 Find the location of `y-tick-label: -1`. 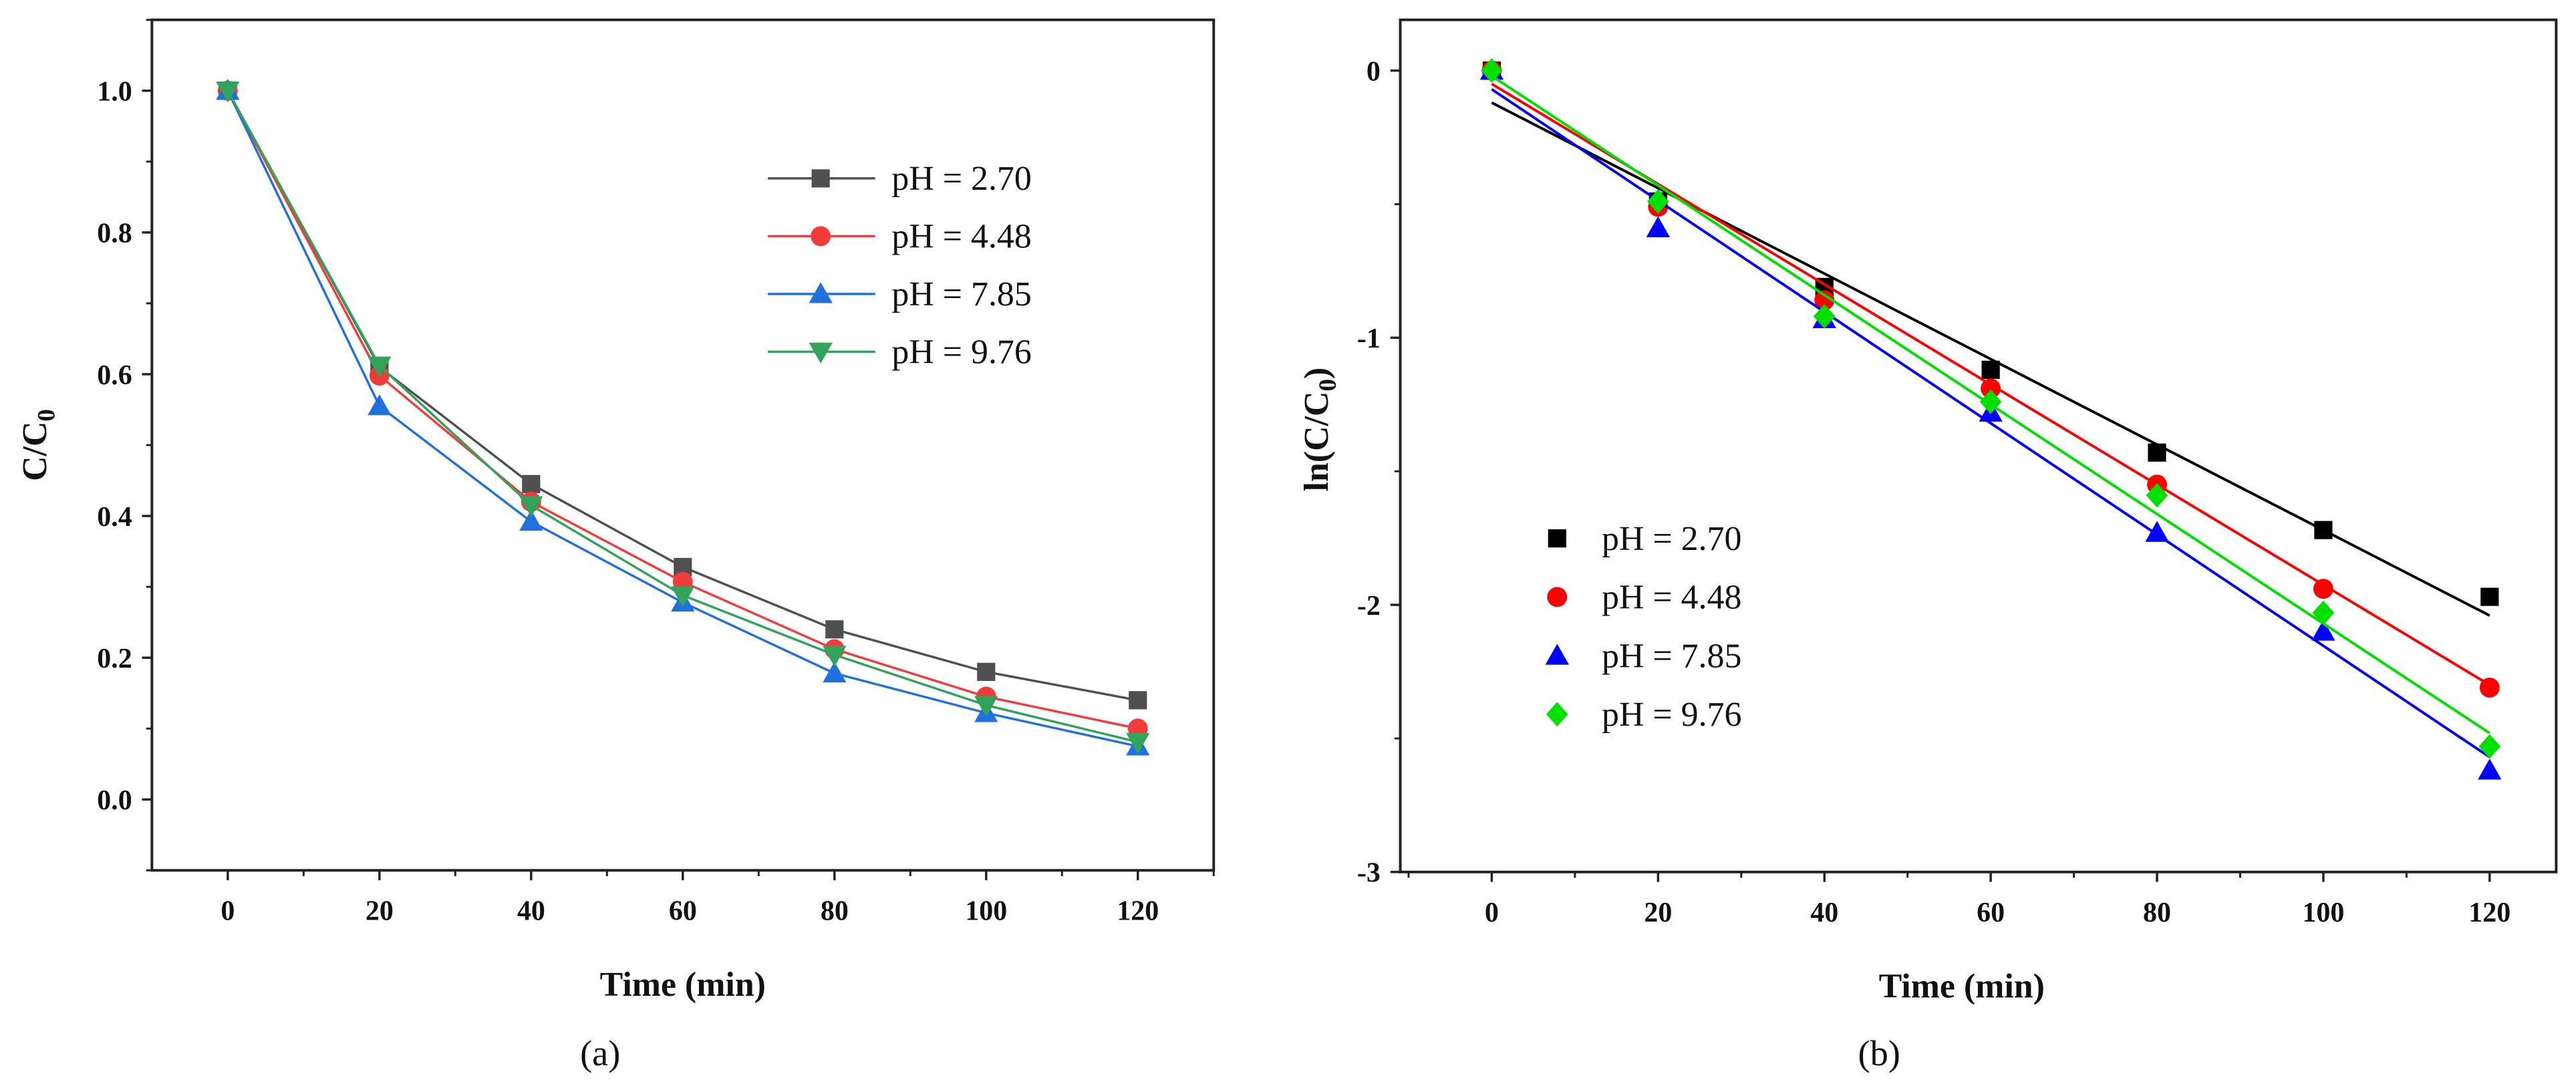

y-tick-label: -1 is located at coordinates (1369, 339).